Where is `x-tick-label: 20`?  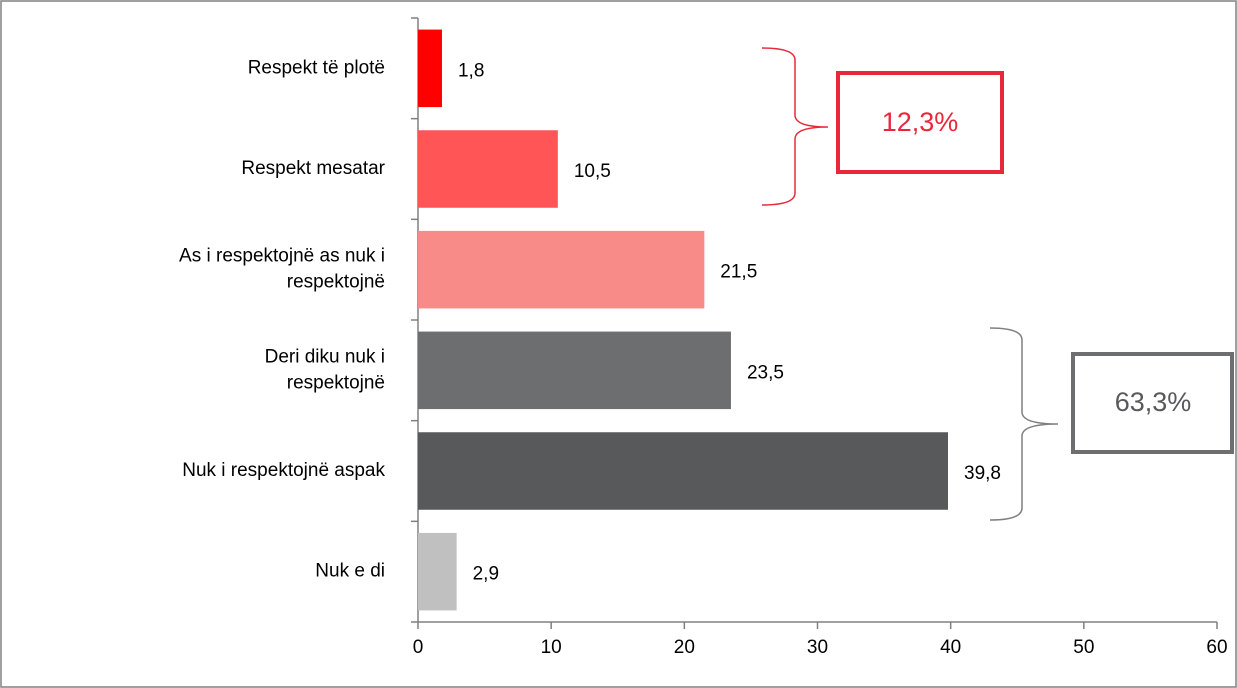
x-tick-label: 20 is located at coordinates (684, 647).